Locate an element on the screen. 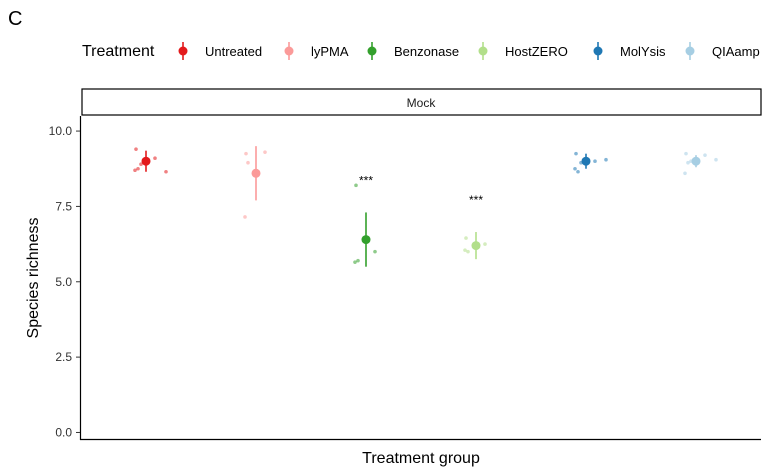 The height and width of the screenshot is (475, 770). panel-label: C is located at coordinates (15, 19).